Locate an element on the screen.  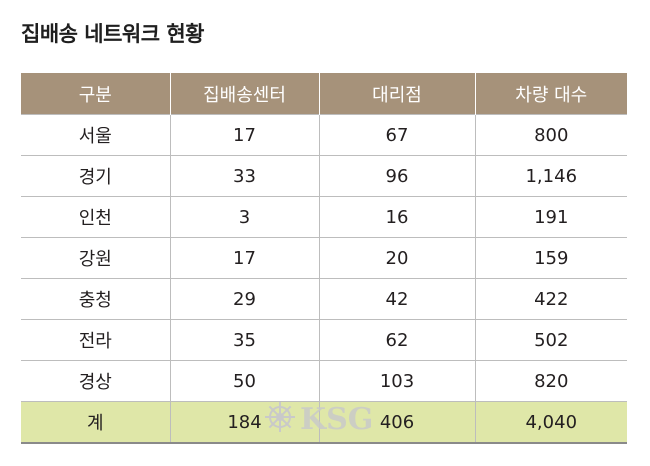
cell-vehicles: 800 is located at coordinates (550, 135).